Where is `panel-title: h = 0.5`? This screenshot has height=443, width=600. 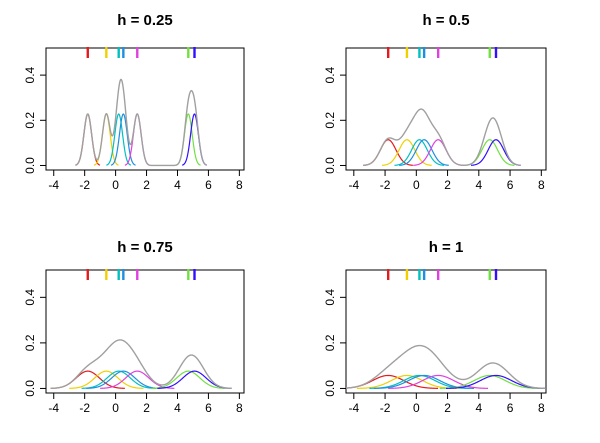
panel-title: h = 0.5 is located at coordinates (445, 20).